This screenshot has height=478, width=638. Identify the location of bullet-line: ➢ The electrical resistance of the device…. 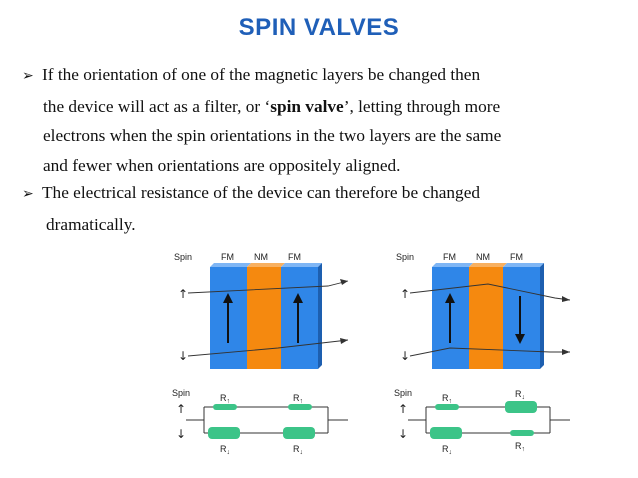
(322, 194).